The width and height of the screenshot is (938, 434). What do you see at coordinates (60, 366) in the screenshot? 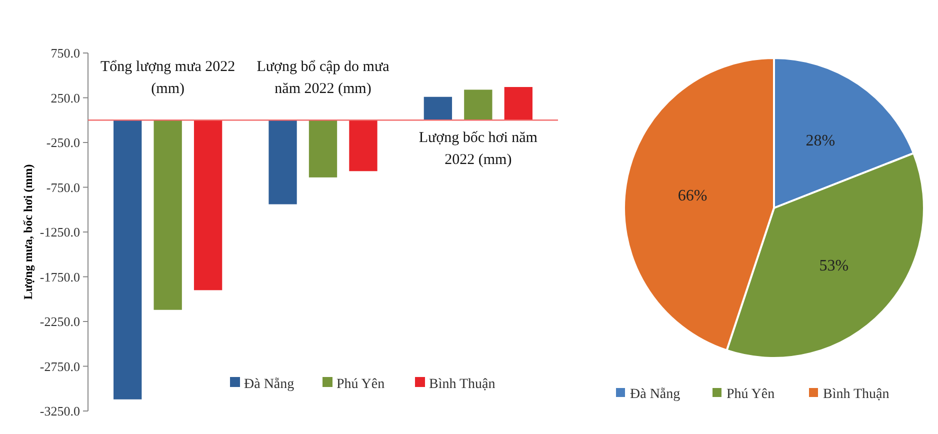
I see `y-tick-label: -2750.0` at bounding box center [60, 366].